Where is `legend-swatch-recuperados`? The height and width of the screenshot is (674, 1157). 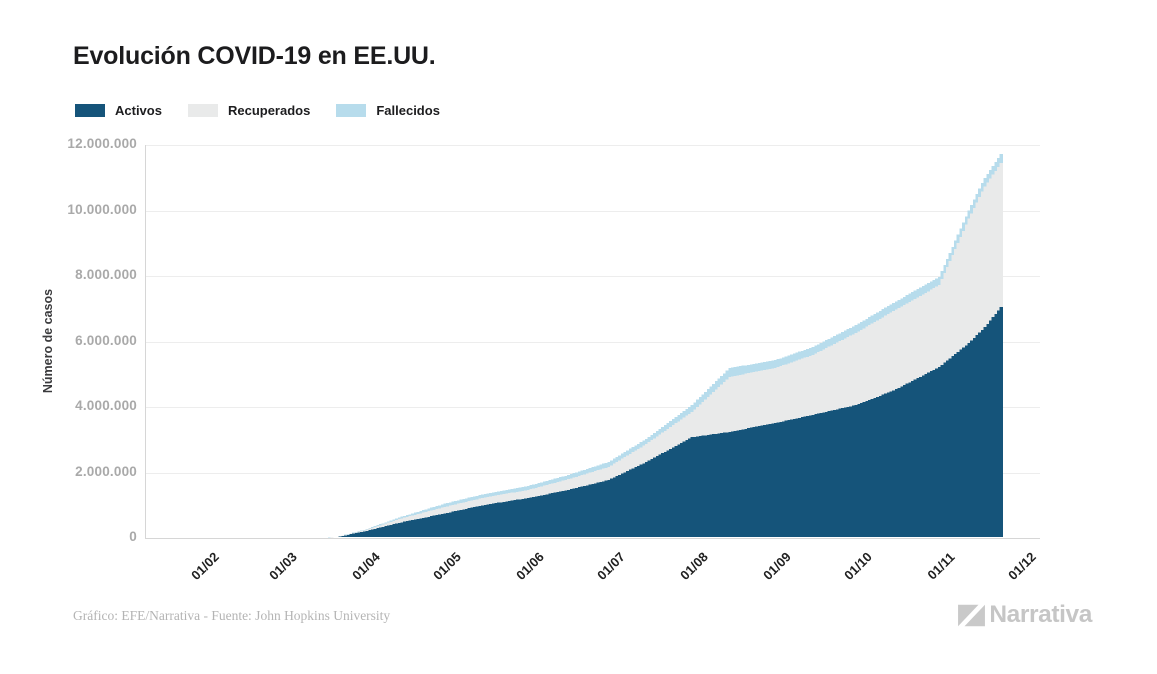 legend-swatch-recuperados is located at coordinates (202, 110).